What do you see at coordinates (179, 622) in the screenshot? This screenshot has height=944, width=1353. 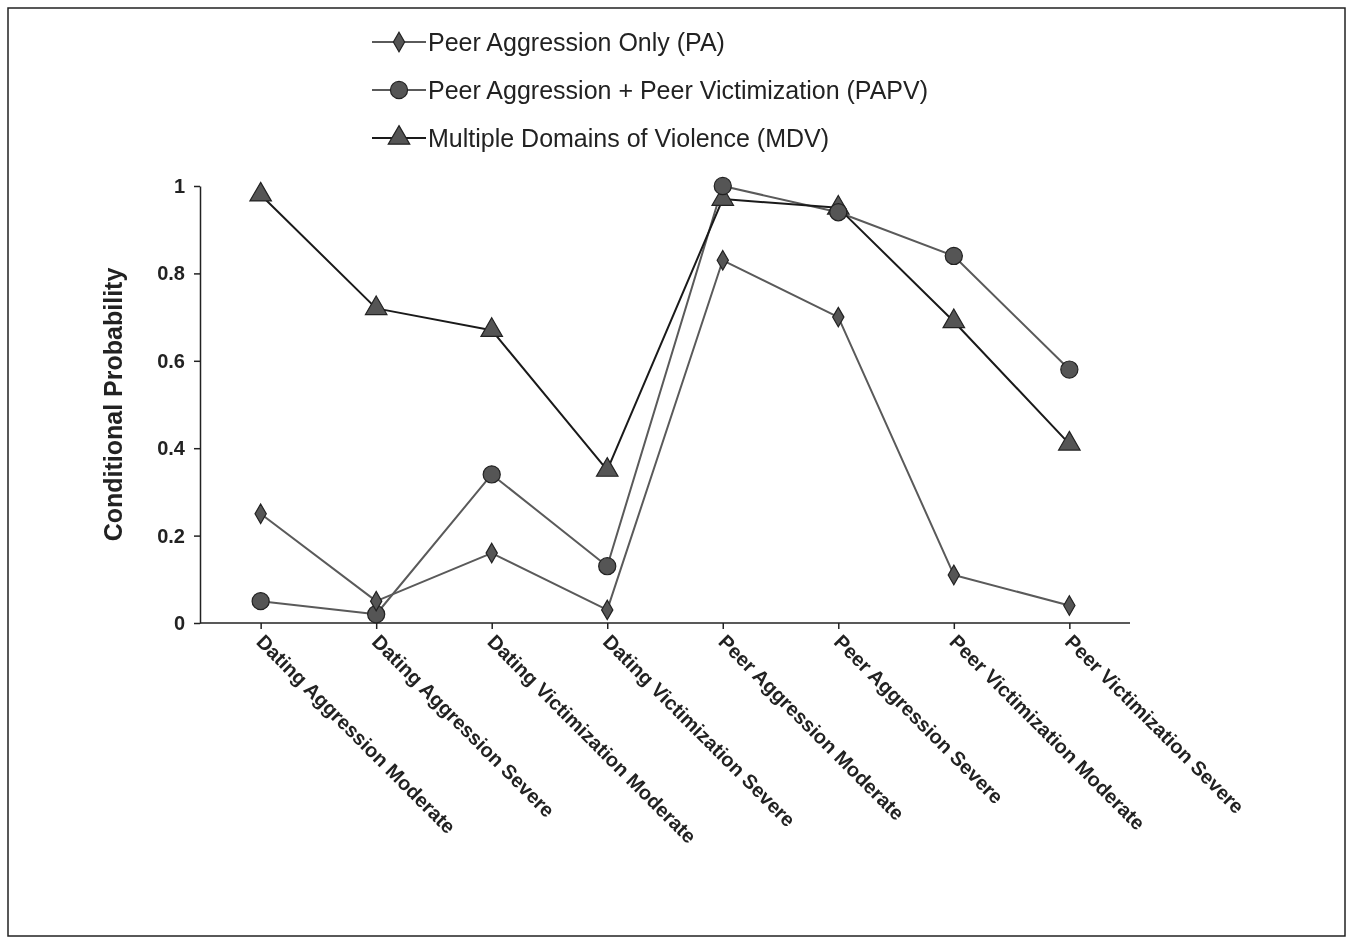 I see `y-tick-label: 0` at bounding box center [179, 622].